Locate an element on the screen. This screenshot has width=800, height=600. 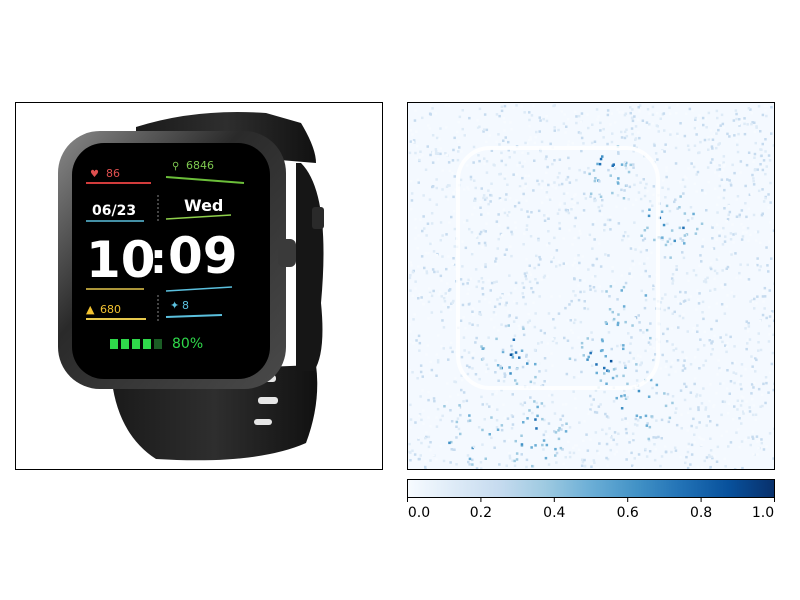
crown-button is located at coordinates (287, 253).